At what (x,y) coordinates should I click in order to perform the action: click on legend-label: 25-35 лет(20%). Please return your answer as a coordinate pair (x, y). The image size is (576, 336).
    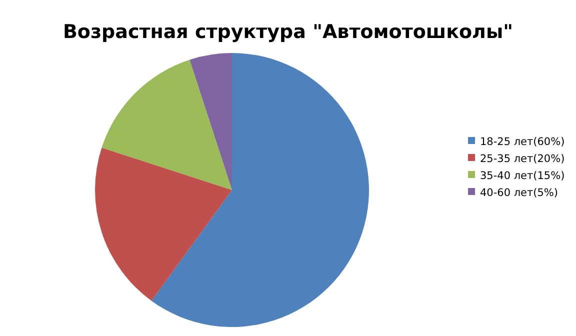
    Looking at the image, I should click on (522, 159).